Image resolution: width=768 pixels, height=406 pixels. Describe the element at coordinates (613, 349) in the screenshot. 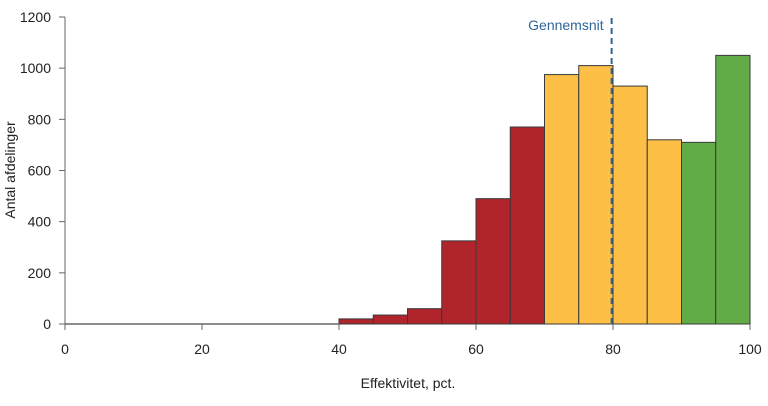

I see `x-tick-label: 80` at that location.